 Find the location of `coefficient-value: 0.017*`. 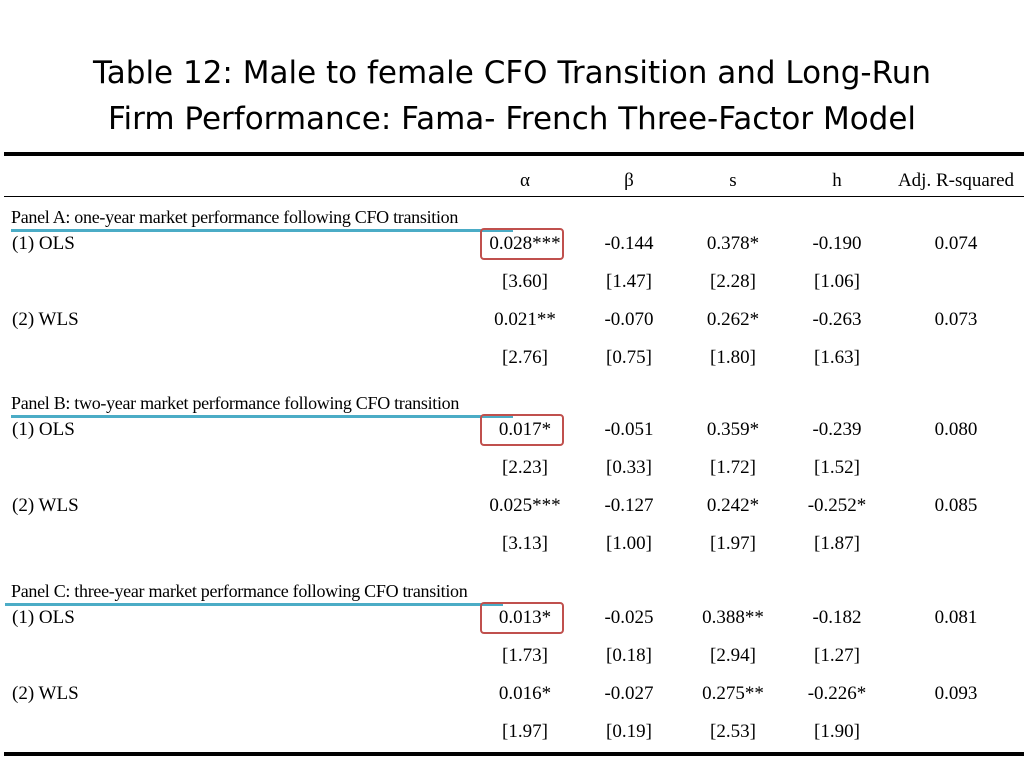

coefficient-value: 0.017* is located at coordinates (525, 429).